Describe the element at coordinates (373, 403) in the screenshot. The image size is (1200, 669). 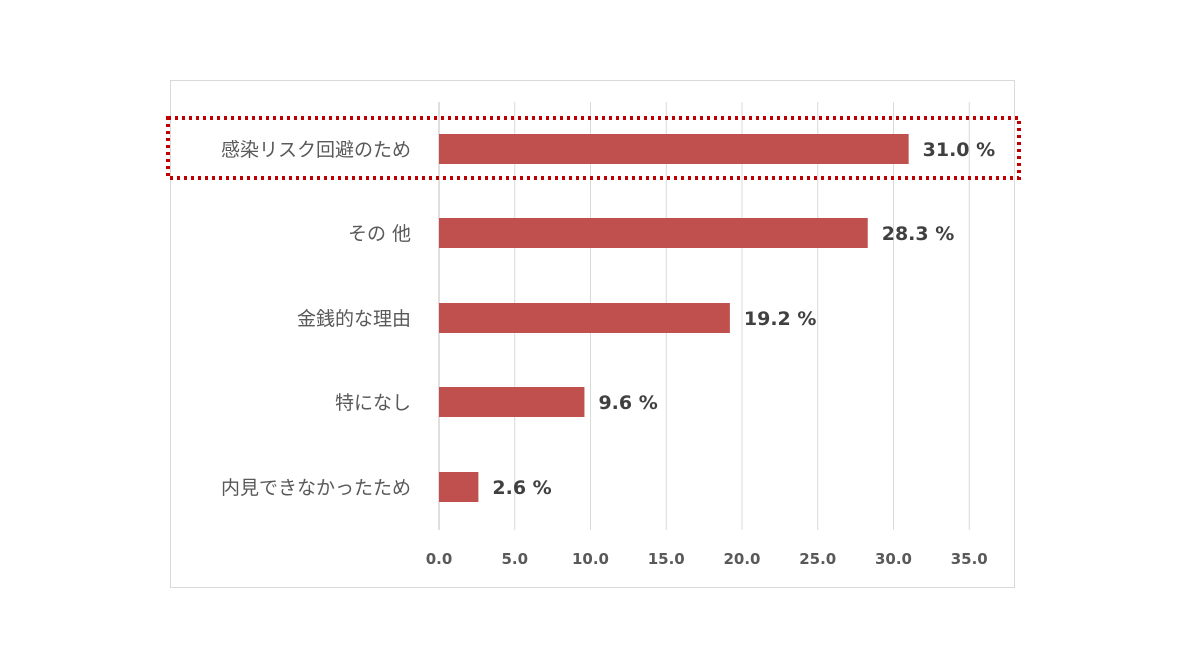
I see `category-label: 特になし` at that location.